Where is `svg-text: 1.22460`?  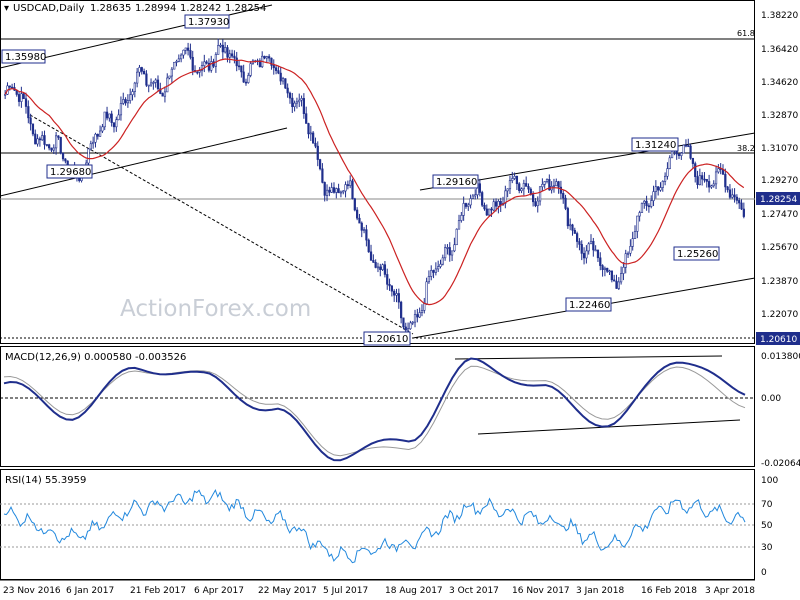 svg-text: 1.22460 is located at coordinates (589, 305).